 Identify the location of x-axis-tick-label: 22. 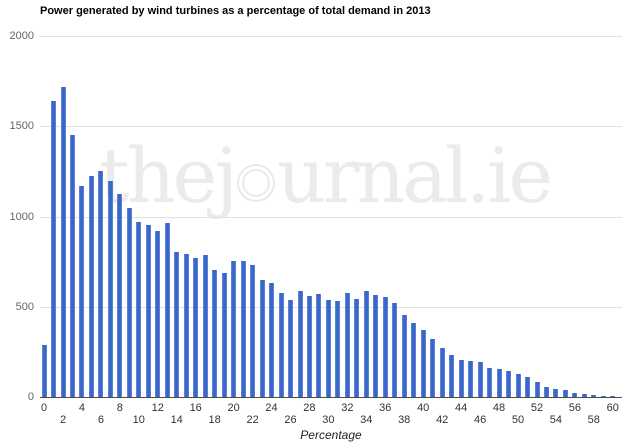
(252, 420).